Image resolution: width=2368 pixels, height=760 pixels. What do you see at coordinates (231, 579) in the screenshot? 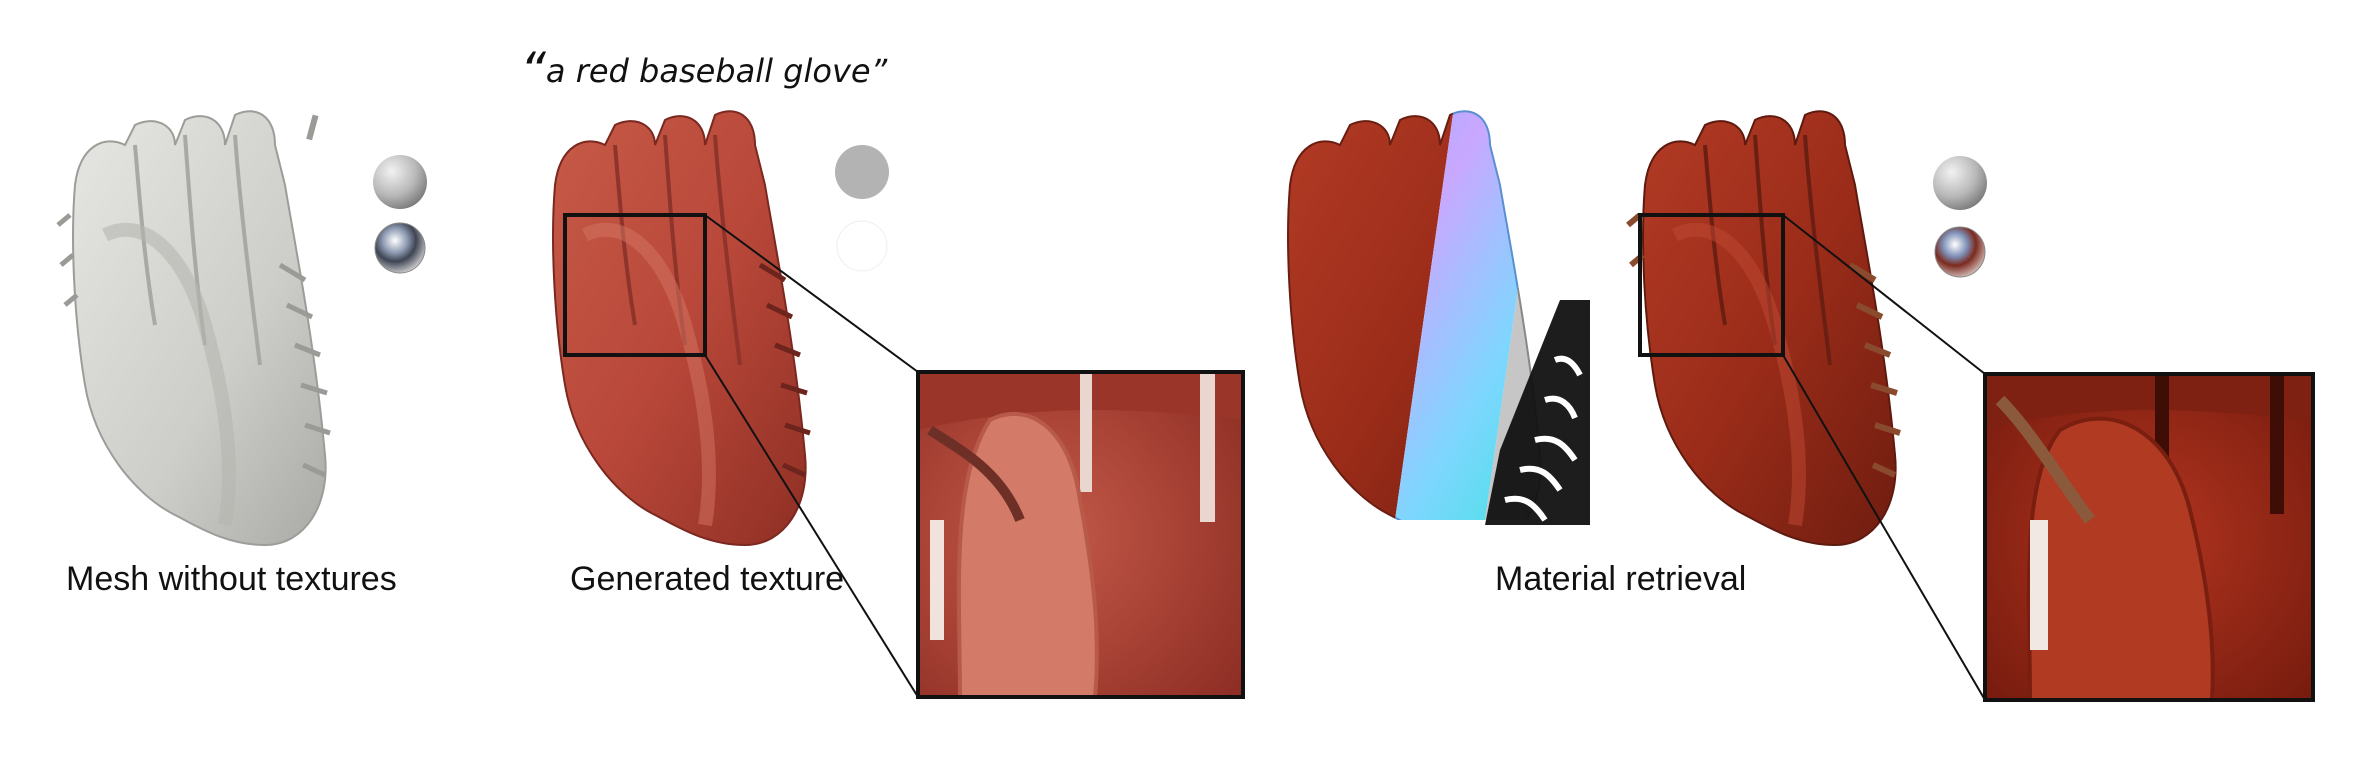
I see `caption-mesh-without-textures: Mesh without textures` at bounding box center [231, 579].